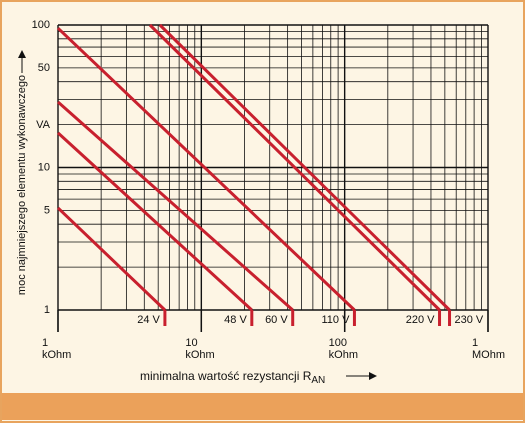 This screenshot has height=428, width=525. Describe the element at coordinates (44, 68) in the screenshot. I see `y-tick-label: 50` at that location.